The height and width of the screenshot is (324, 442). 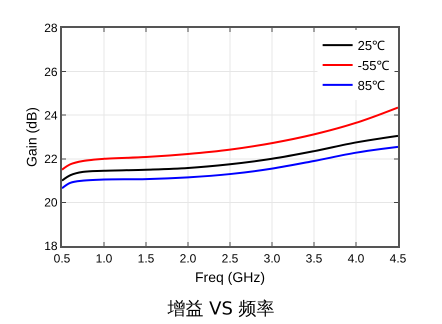 I want to click on legend-label: 85℃, so click(x=372, y=85).